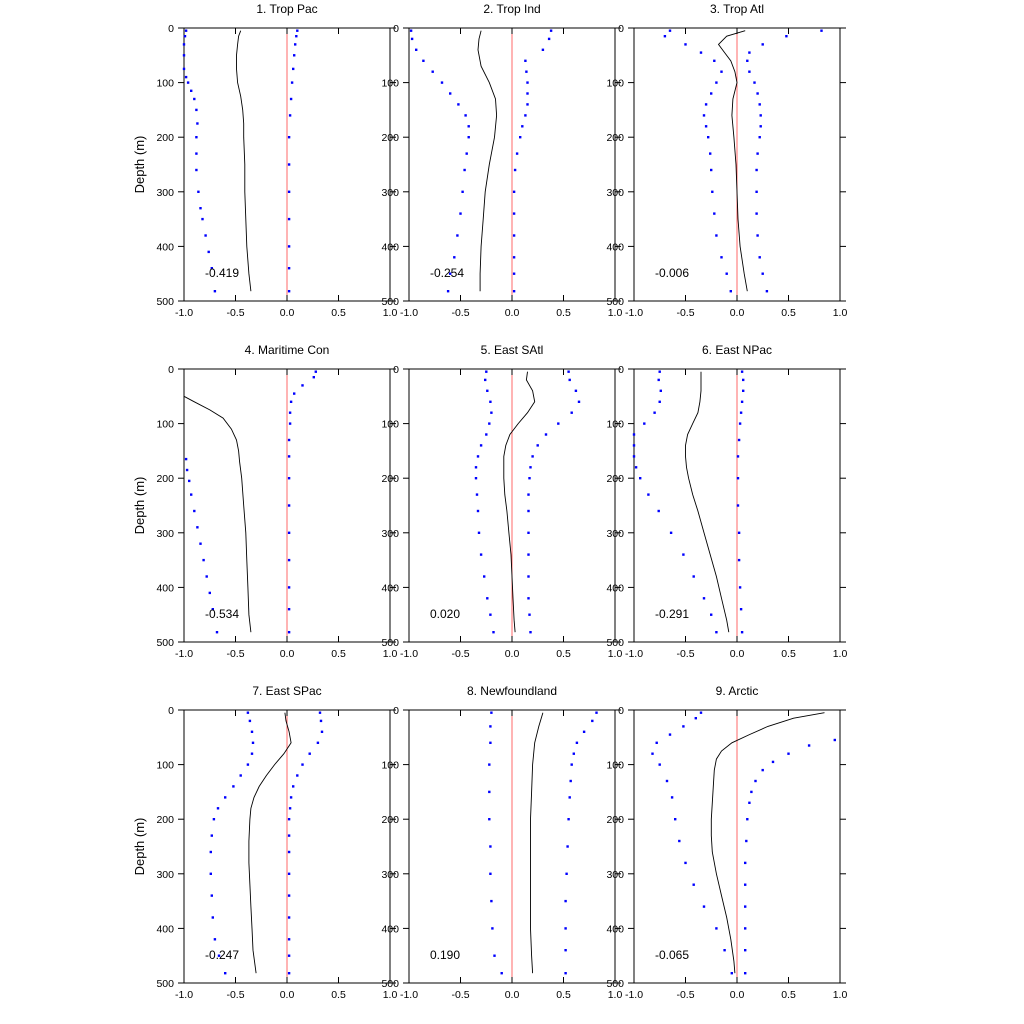  I want to click on x-tick-label: -1.0, so click(634, 995).